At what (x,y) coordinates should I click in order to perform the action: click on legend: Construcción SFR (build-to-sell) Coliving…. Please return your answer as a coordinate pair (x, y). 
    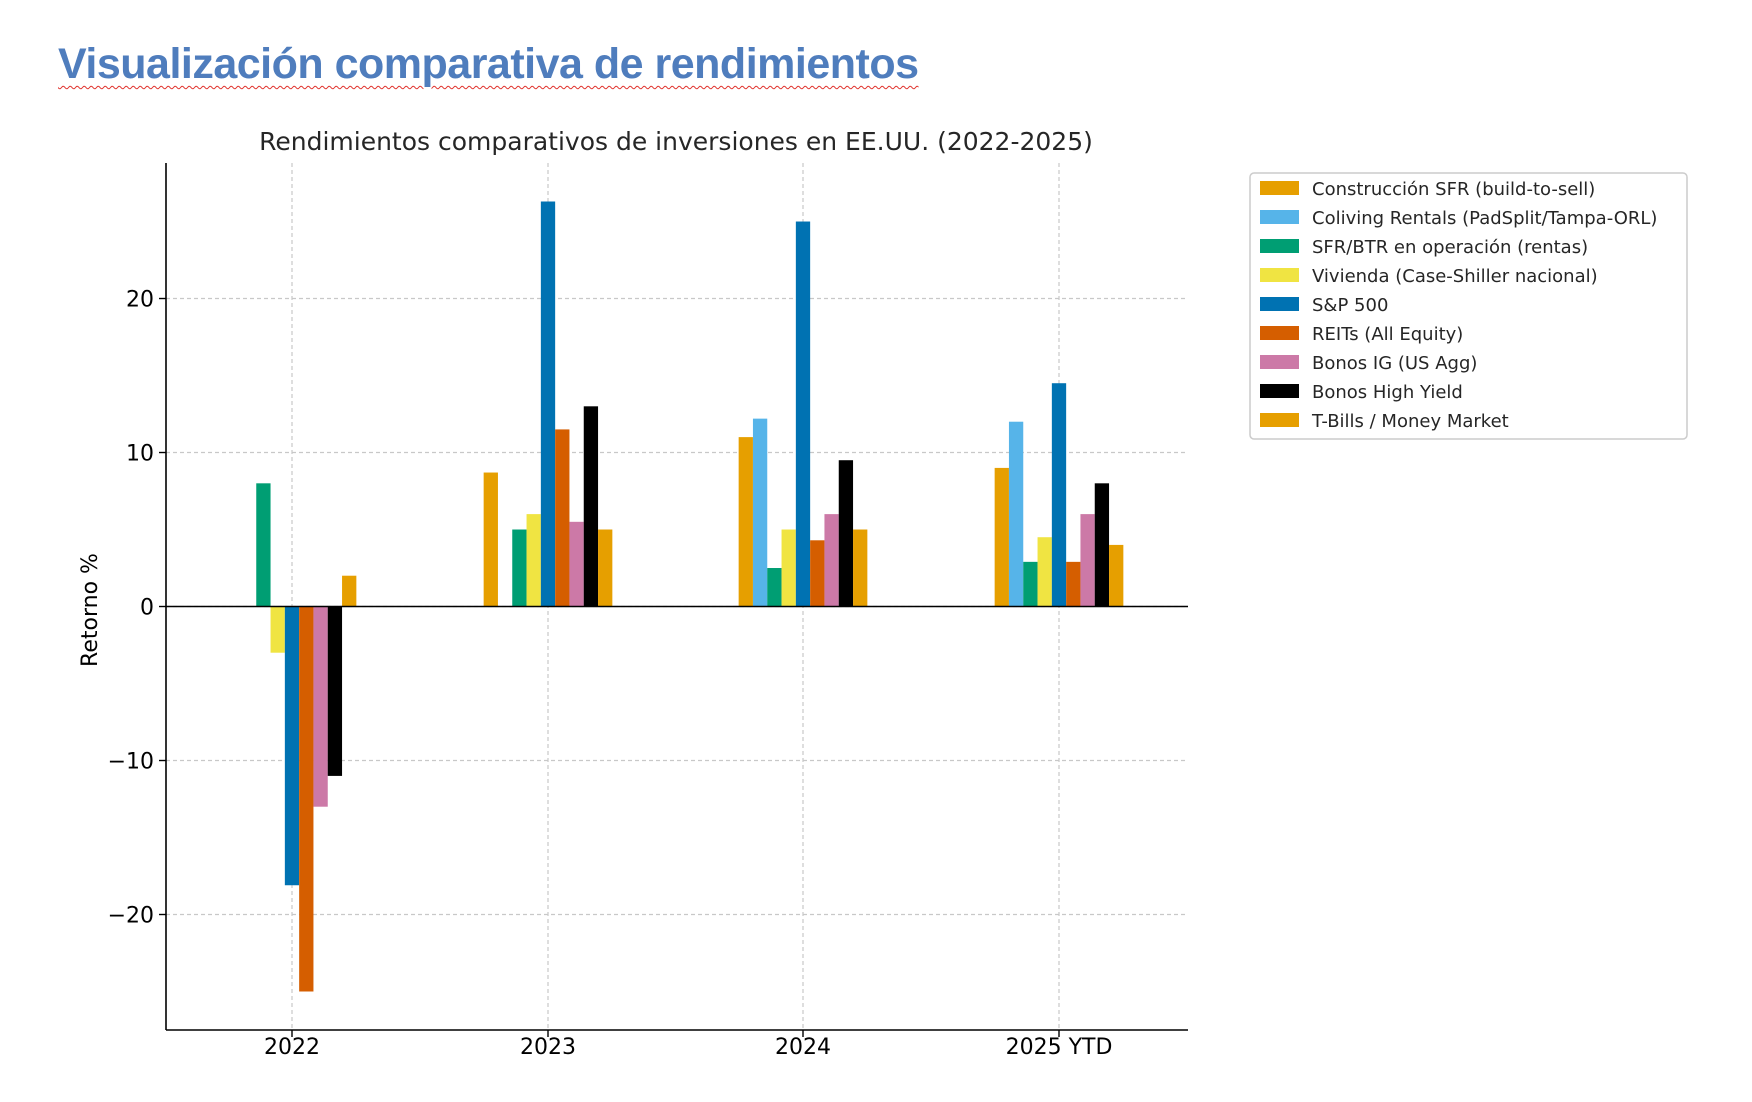
    Looking at the image, I should click on (1468, 306).